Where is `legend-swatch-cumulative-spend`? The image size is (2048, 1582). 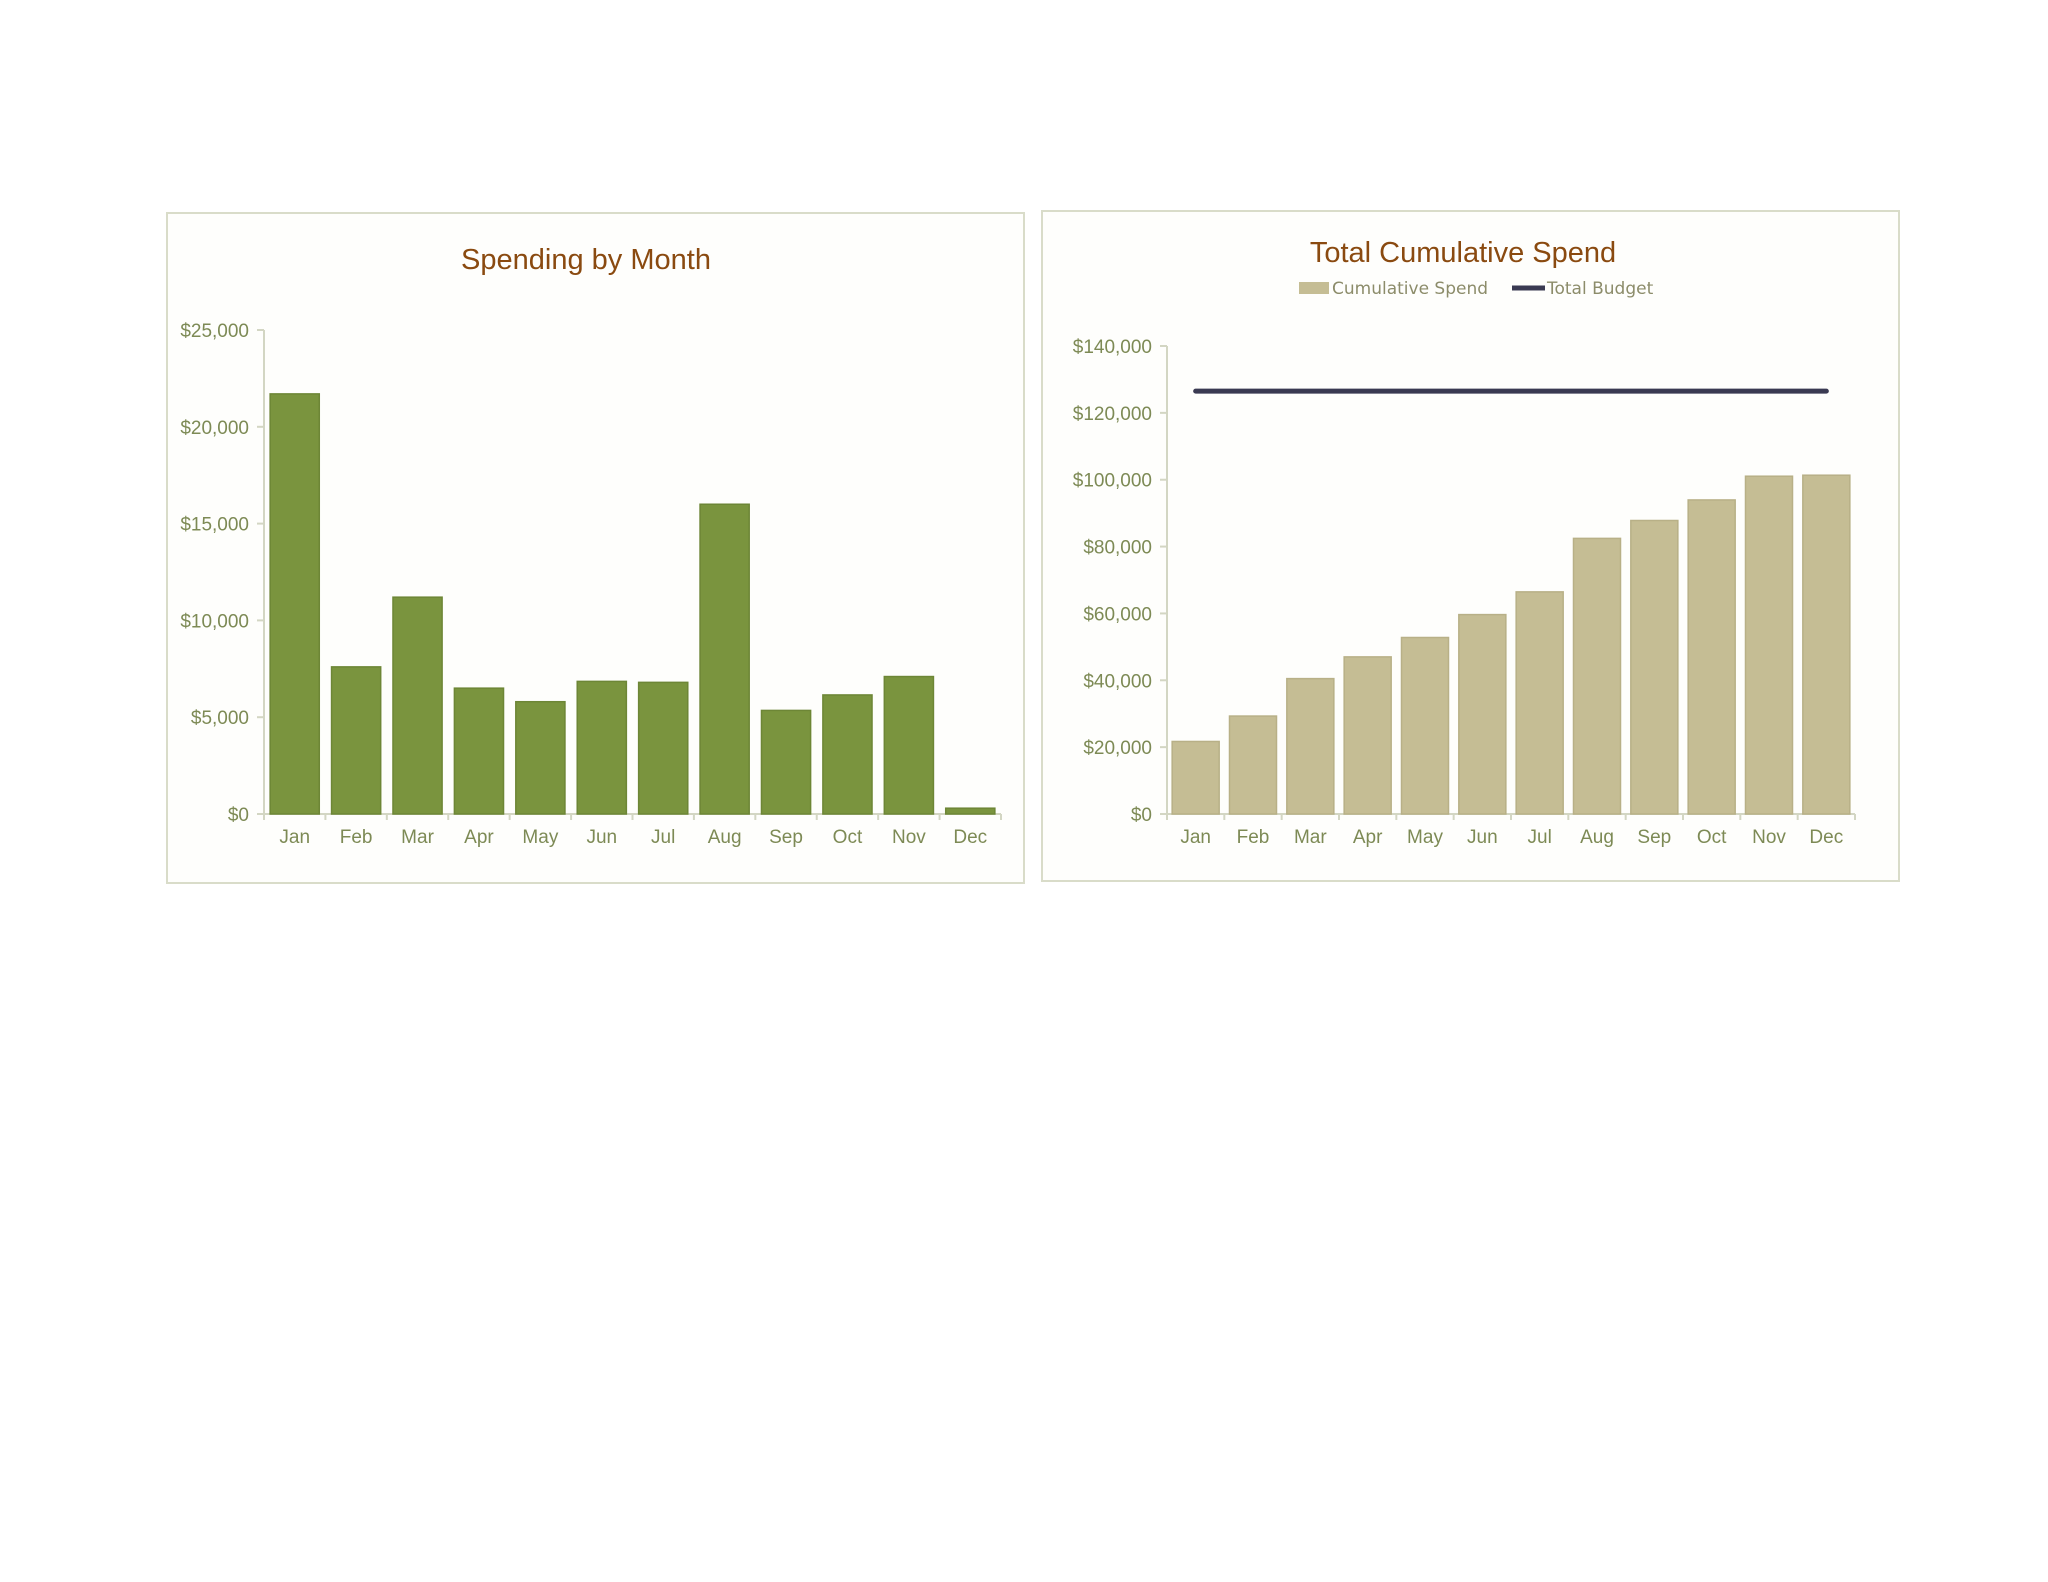 legend-swatch-cumulative-spend is located at coordinates (1314, 288).